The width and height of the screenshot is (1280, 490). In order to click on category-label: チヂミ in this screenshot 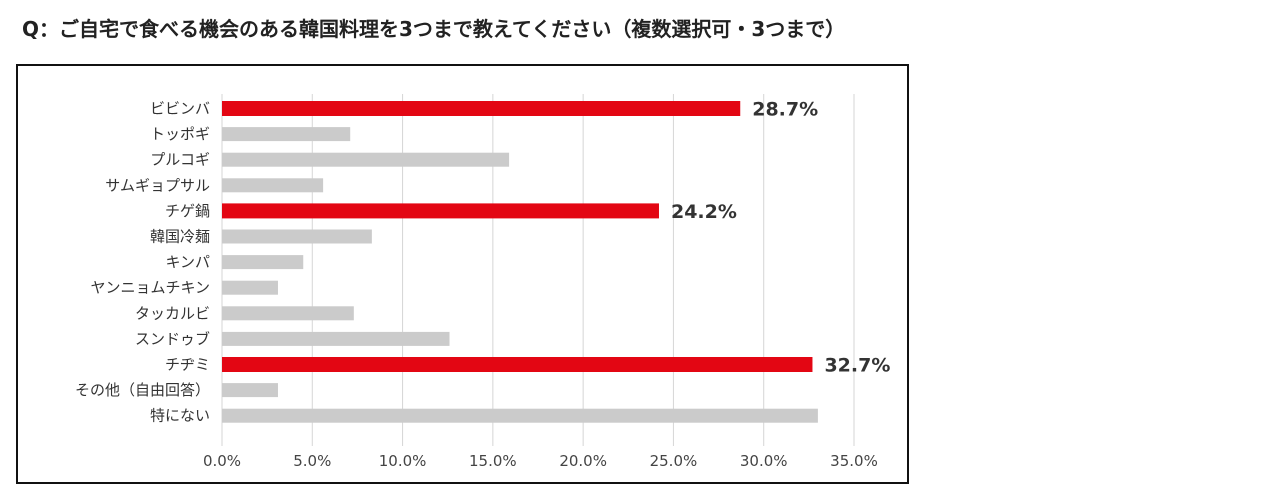, I will do `click(187, 365)`.